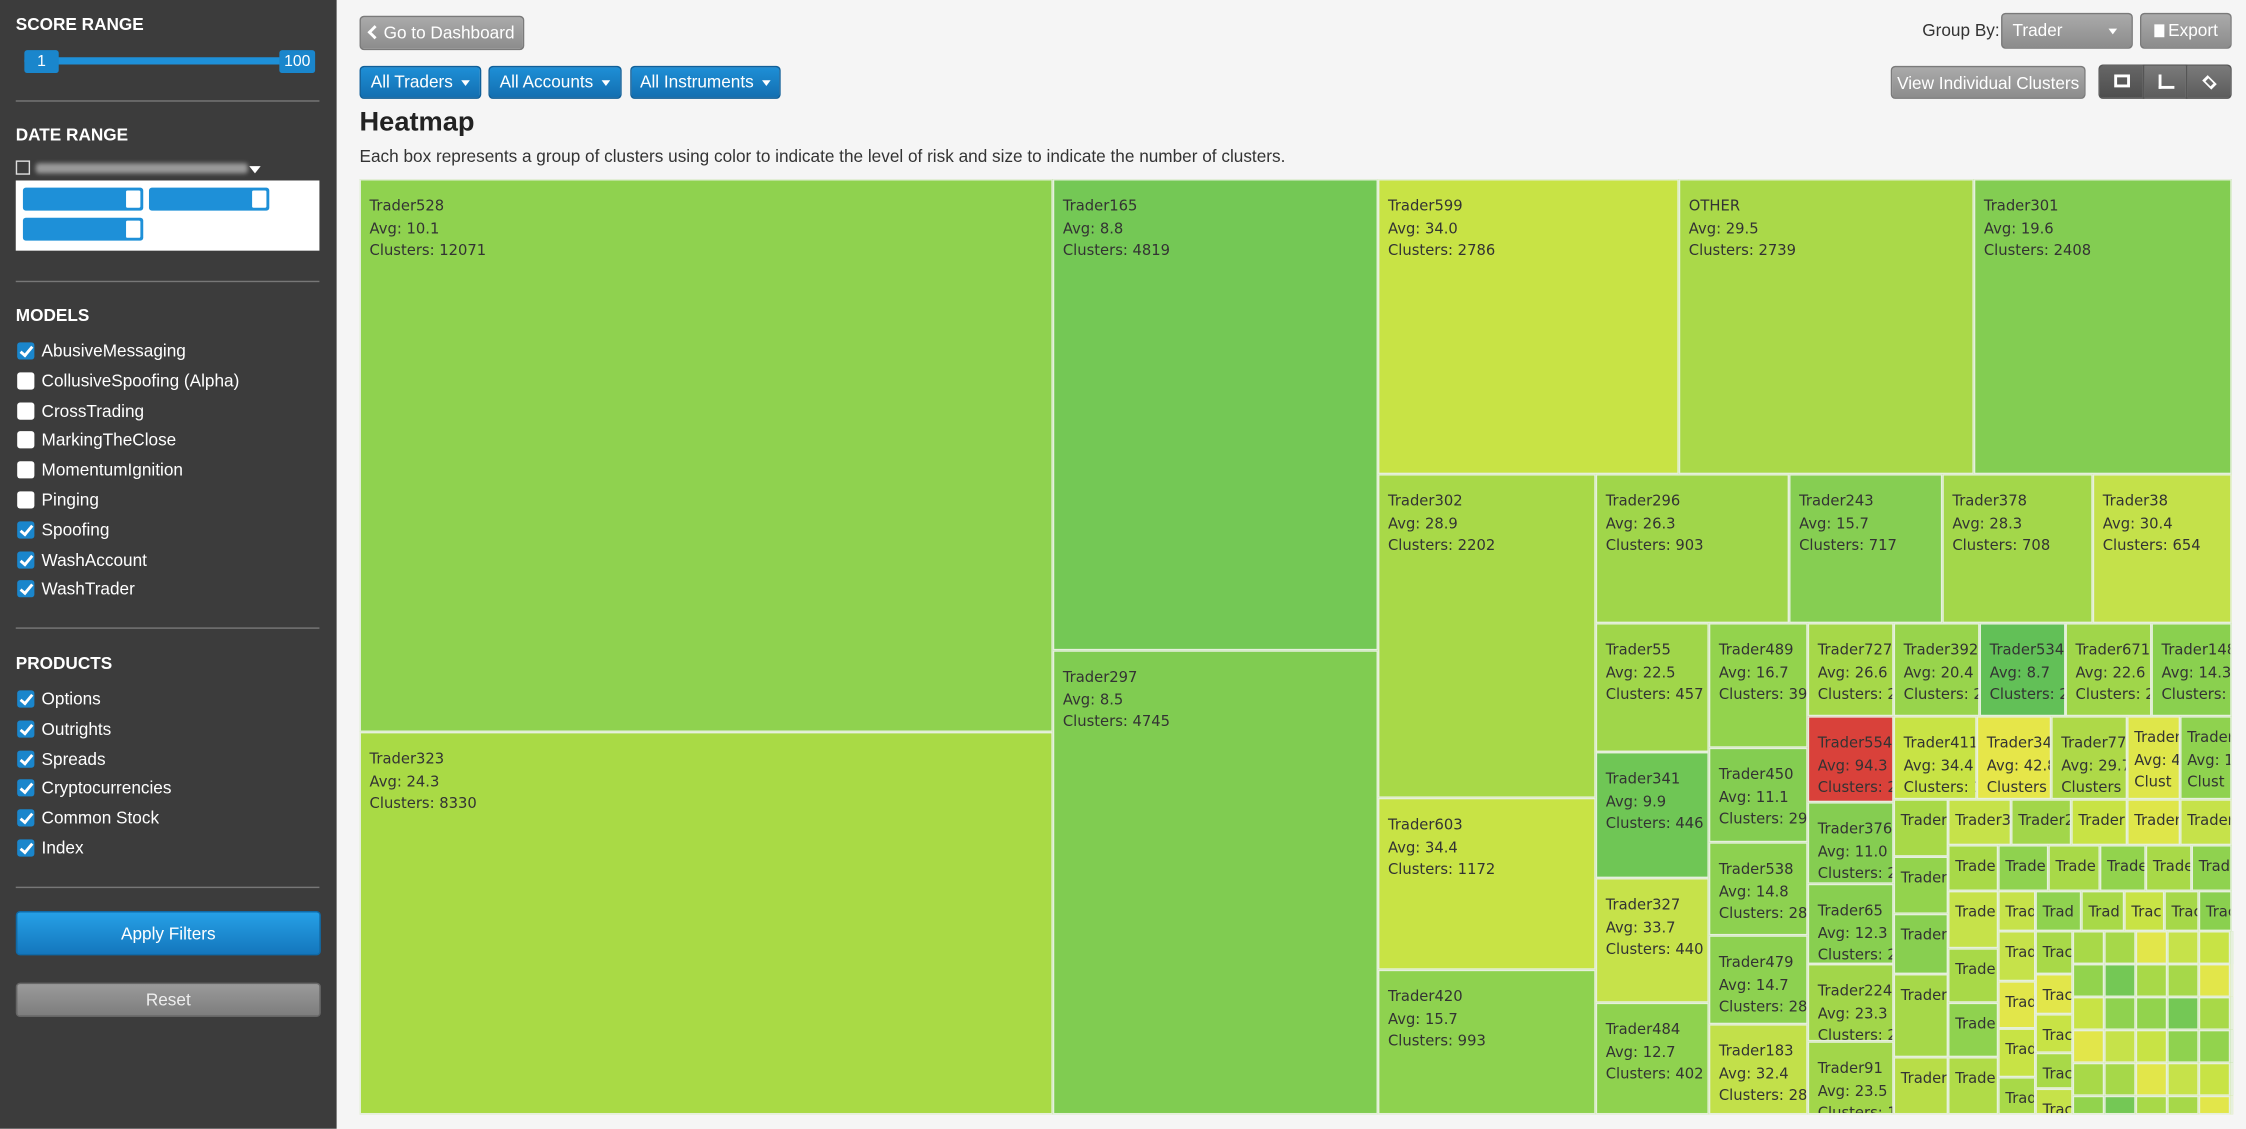 The height and width of the screenshot is (1129, 2246). Describe the element at coordinates (2121, 81) in the screenshot. I see `grid-view-button` at that location.